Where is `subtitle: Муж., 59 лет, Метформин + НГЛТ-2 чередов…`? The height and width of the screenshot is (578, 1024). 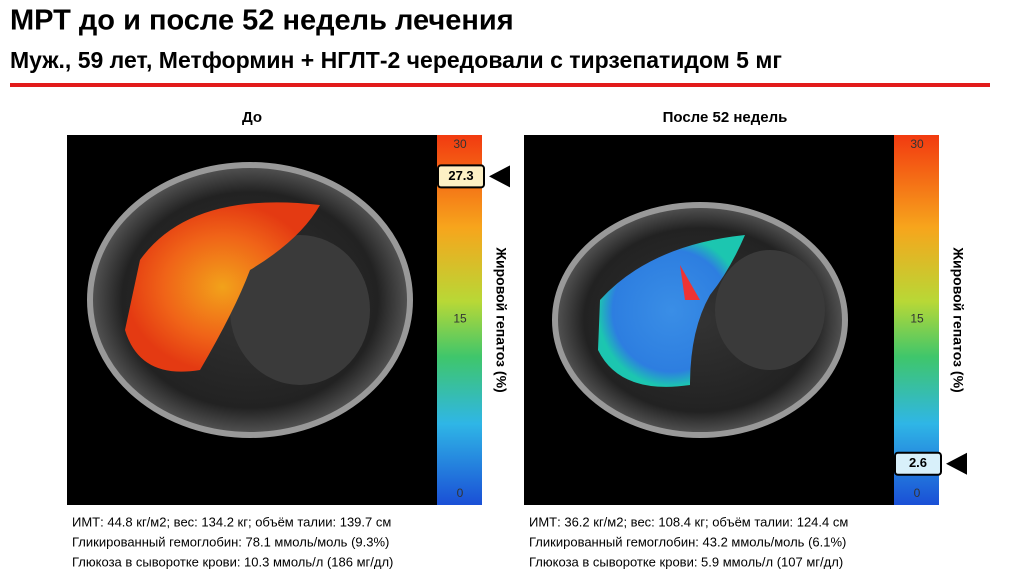 subtitle: Муж., 59 лет, Метформин + НГЛТ-2 чередов… is located at coordinates (396, 60).